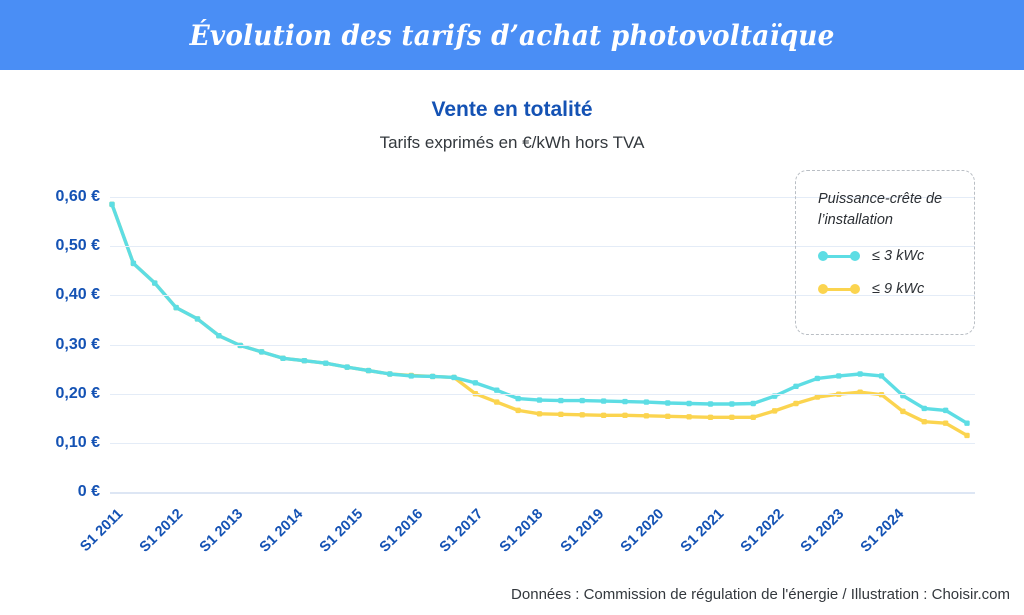 Image resolution: width=1024 pixels, height=615 pixels. Describe the element at coordinates (342, 531) in the screenshot. I see `x-tick-label: S1 2015` at that location.